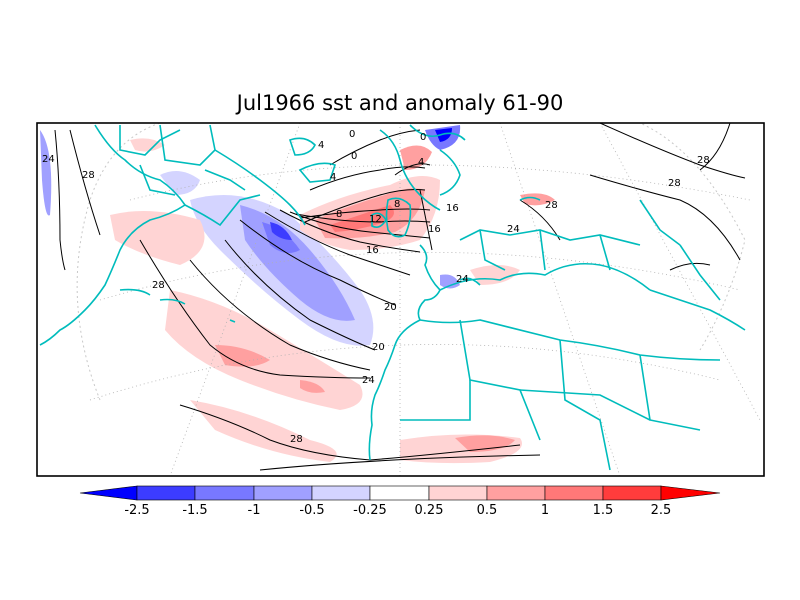 The height and width of the screenshot is (600, 800). Describe the element at coordinates (375, 219) in the screenshot. I see `contour-label: 12` at that location.